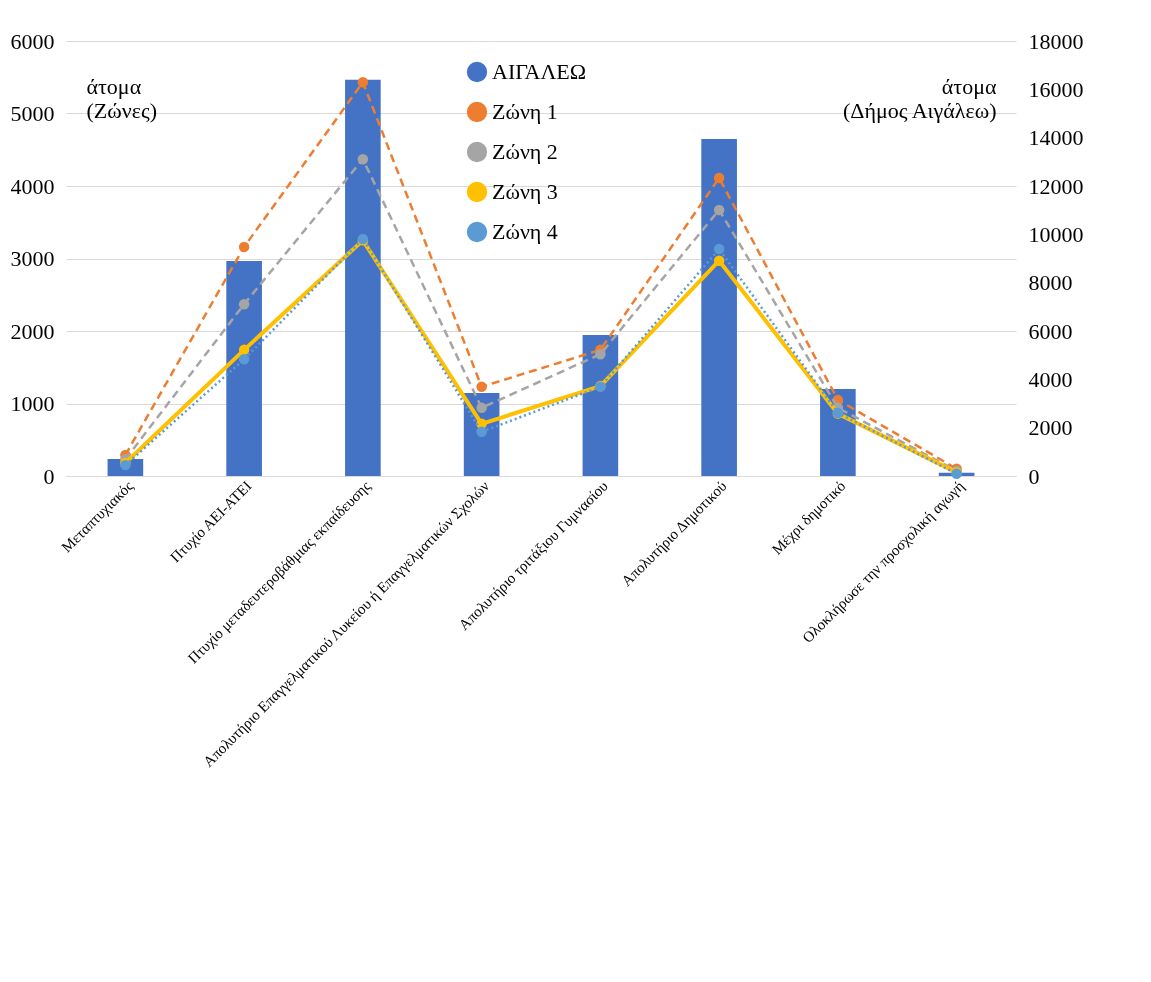  I want to click on y-tick-label: 5000, so click(32, 113).